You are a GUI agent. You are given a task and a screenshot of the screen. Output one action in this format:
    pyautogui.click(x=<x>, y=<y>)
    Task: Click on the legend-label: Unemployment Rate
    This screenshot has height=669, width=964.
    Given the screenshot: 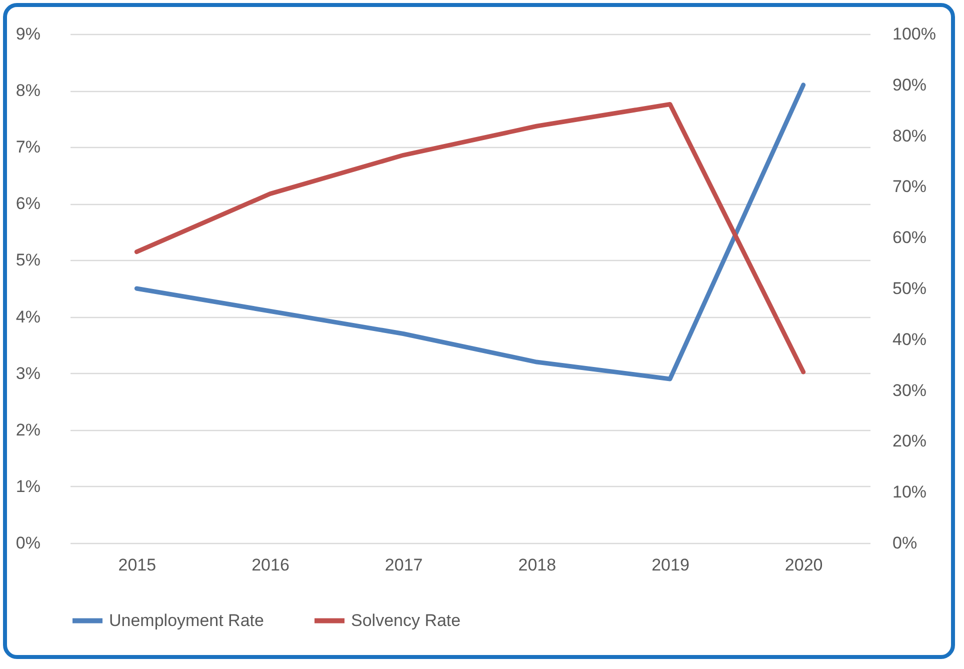 What is the action you would take?
    pyautogui.click(x=186, y=620)
    